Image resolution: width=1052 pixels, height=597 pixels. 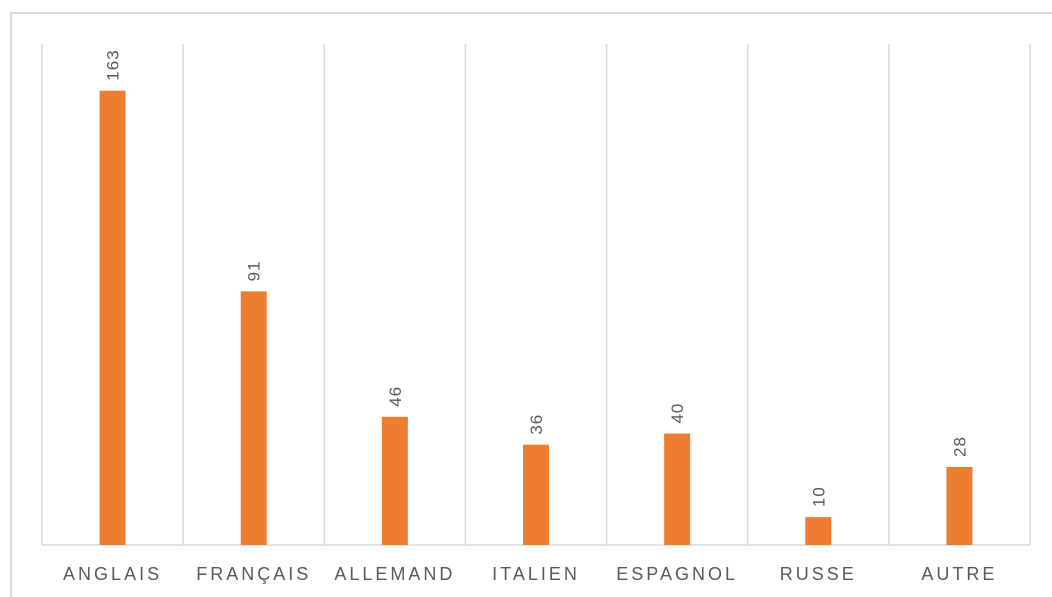 I want to click on frame-border-top, so click(x=531, y=13).